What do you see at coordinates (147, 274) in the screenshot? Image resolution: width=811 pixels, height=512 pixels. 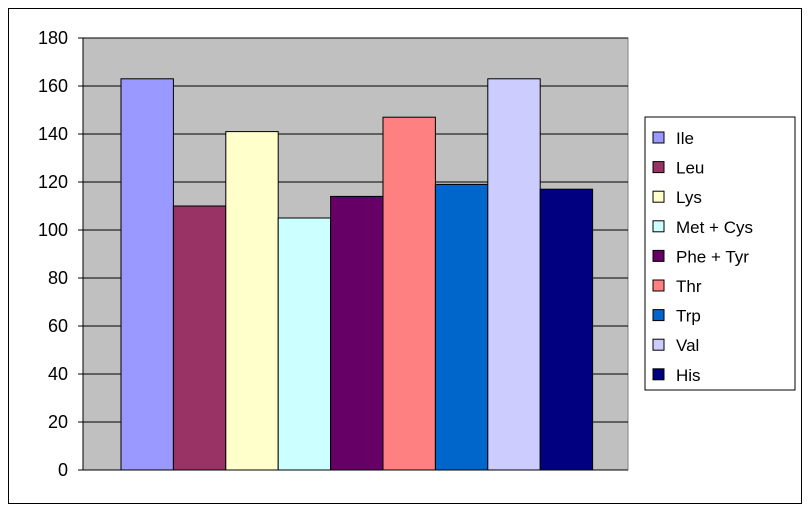 I see `bar-ile` at bounding box center [147, 274].